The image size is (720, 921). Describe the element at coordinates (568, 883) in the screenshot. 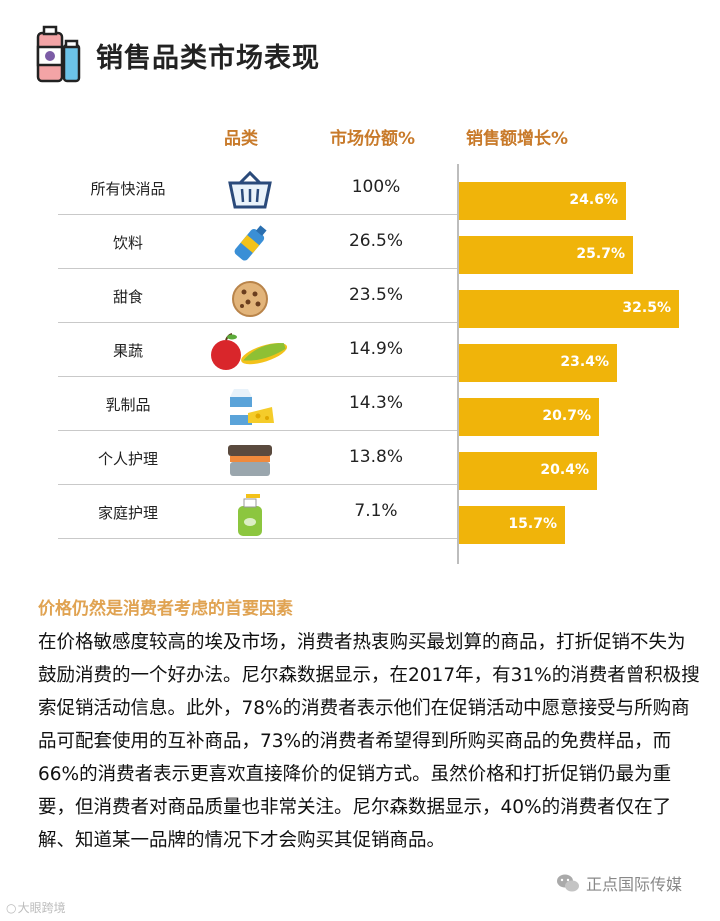

I see `wechat-icon` at that location.